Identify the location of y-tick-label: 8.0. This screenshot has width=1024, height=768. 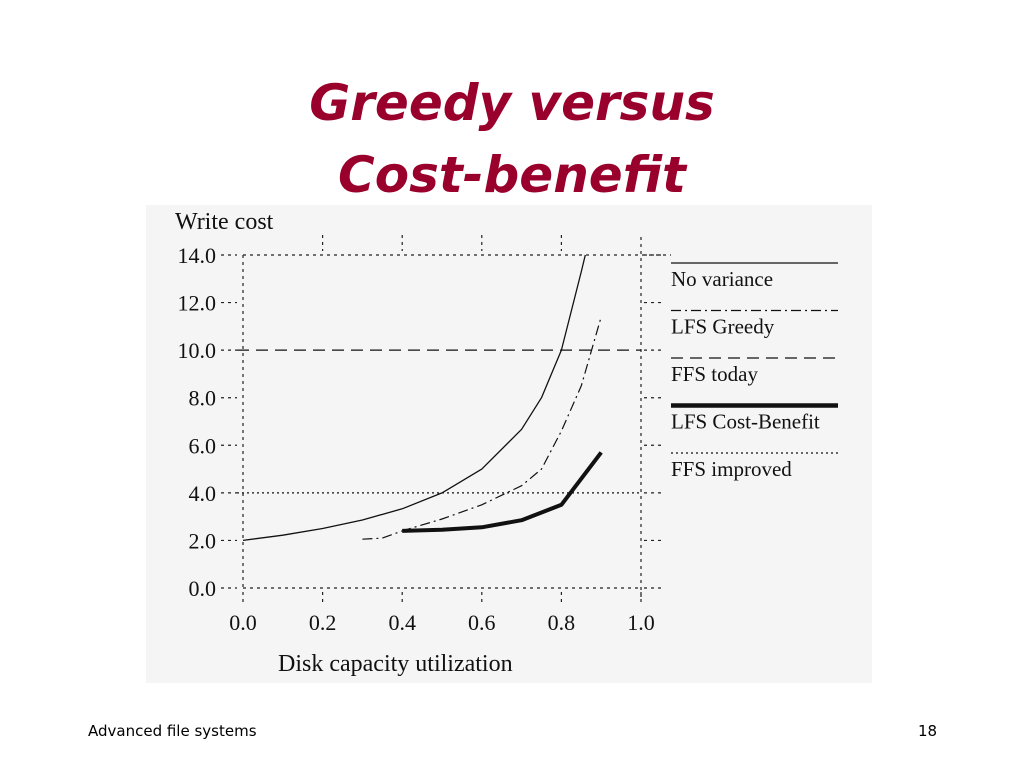
(203, 398).